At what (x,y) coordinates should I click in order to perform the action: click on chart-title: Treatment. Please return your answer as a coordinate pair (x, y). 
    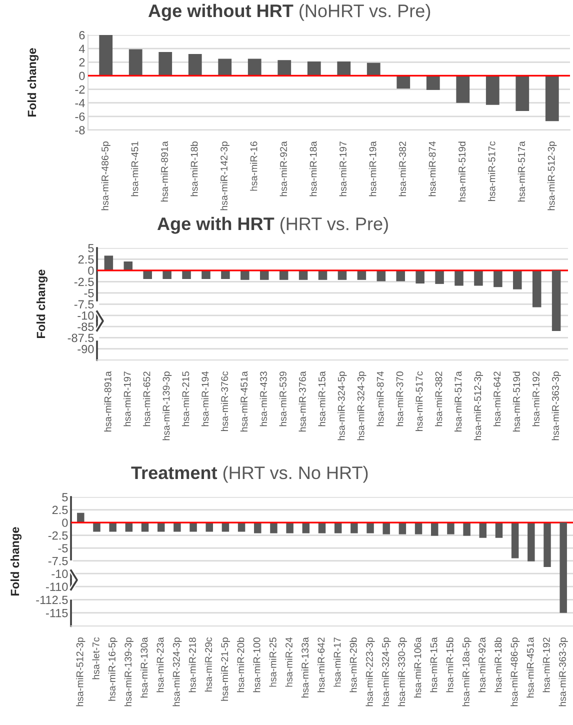
    Looking at the image, I should click on (174, 473).